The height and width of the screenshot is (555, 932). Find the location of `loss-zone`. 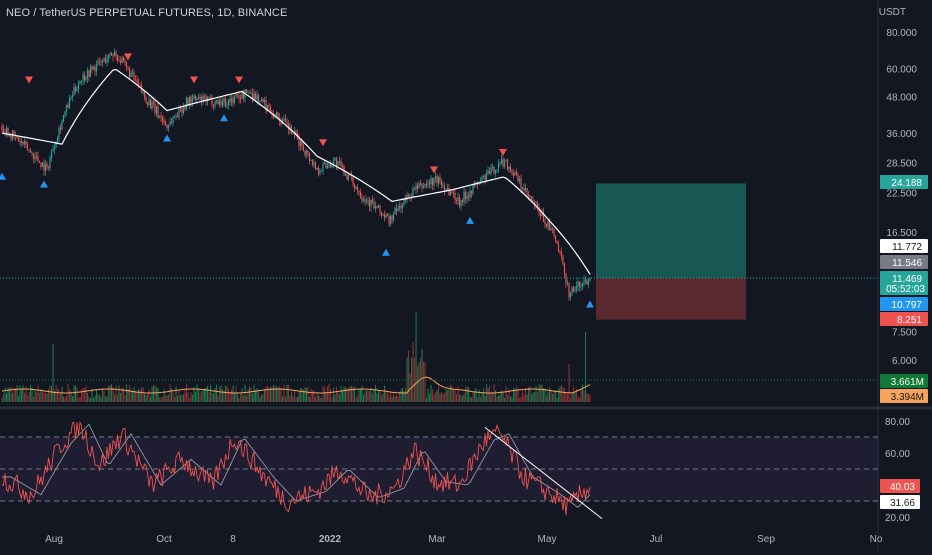

loss-zone is located at coordinates (671, 298).